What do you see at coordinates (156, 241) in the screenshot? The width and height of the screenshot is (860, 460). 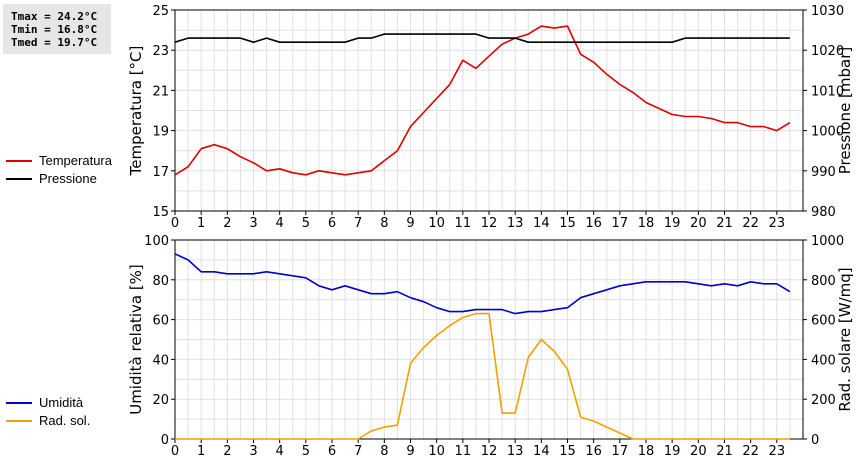 I see `y-left-tick-label: 100` at bounding box center [156, 241].